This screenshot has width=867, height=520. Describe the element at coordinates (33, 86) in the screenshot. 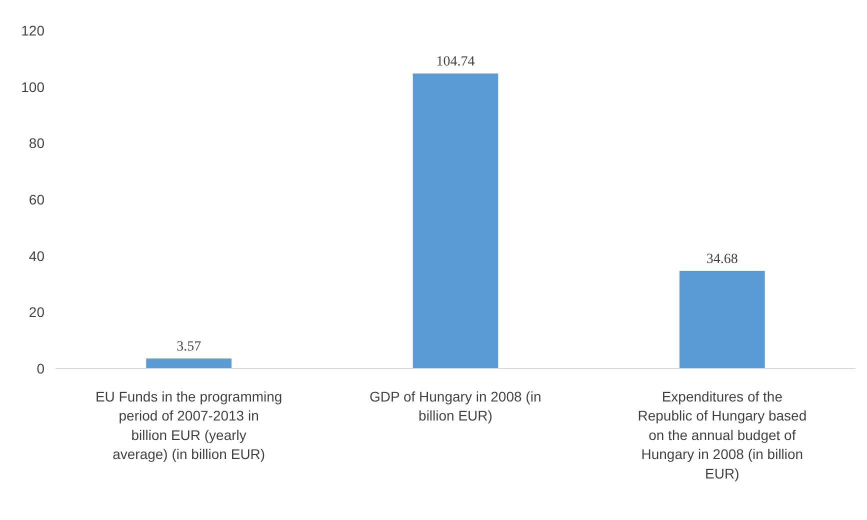

I see `y-tick-label: 100` at that location.